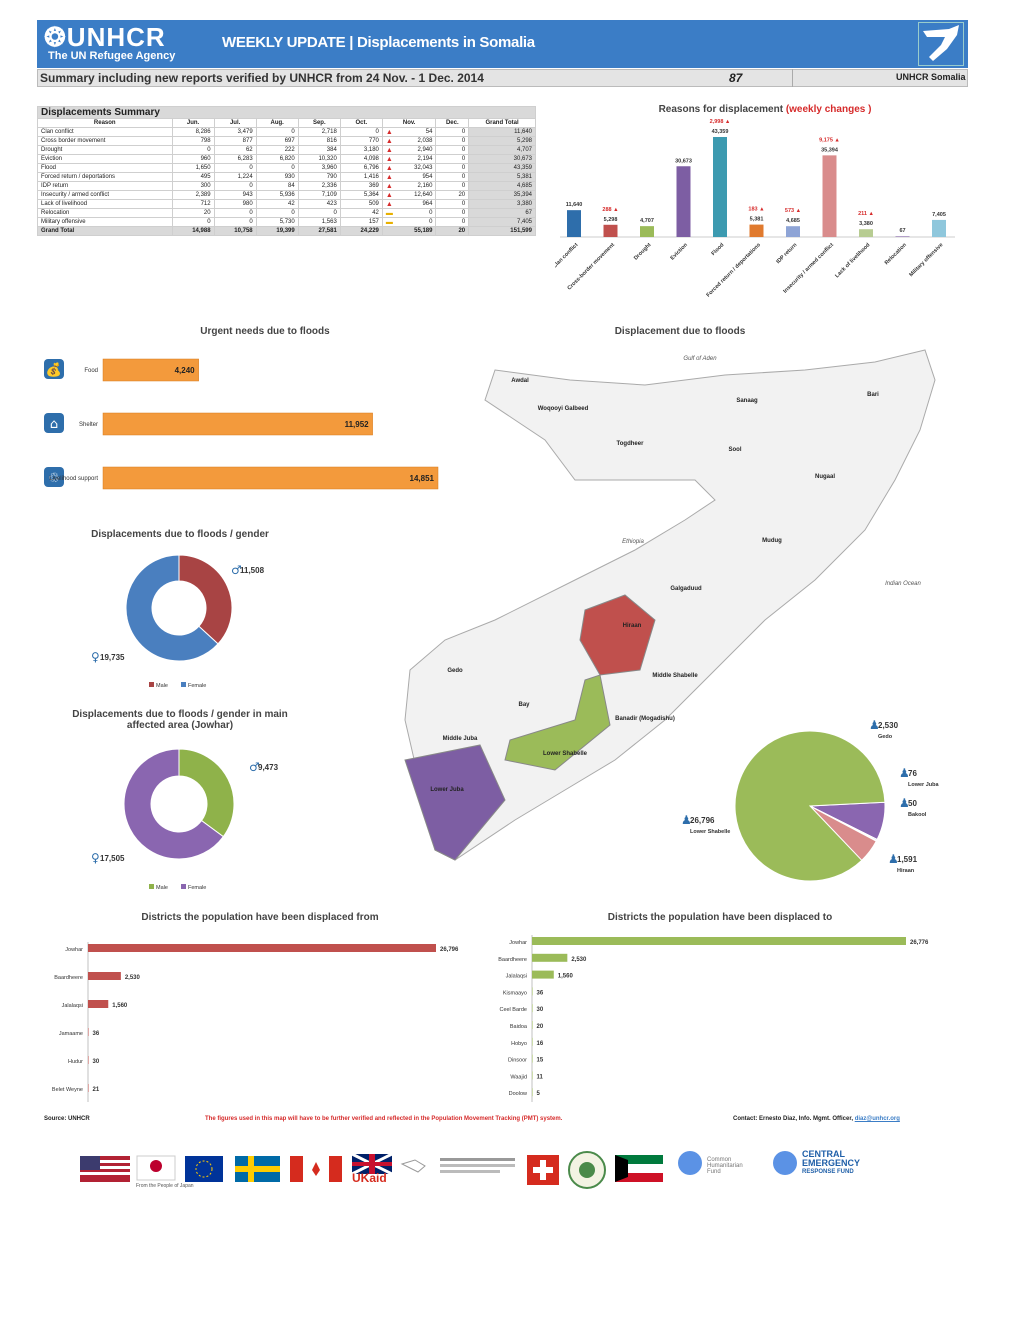 The image size is (1024, 1325). What do you see at coordinates (540, 993) in the screenshot?
I see `district-value: 36` at bounding box center [540, 993].